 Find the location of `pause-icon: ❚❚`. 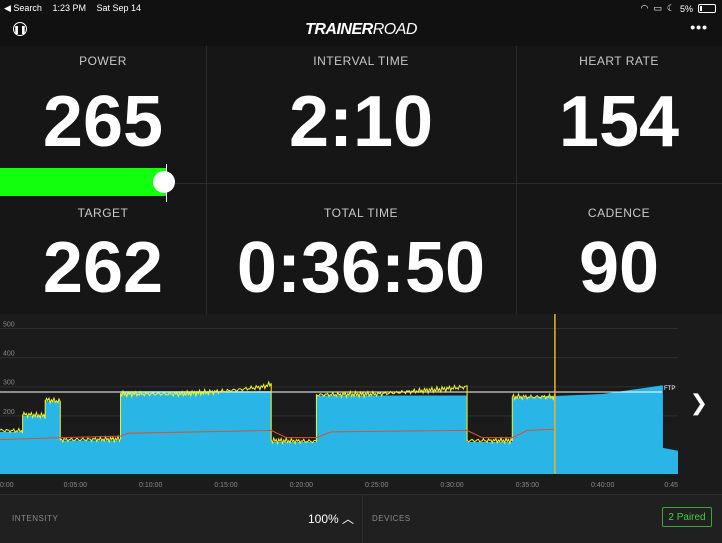

pause-icon: ❚❚ is located at coordinates (20, 29).